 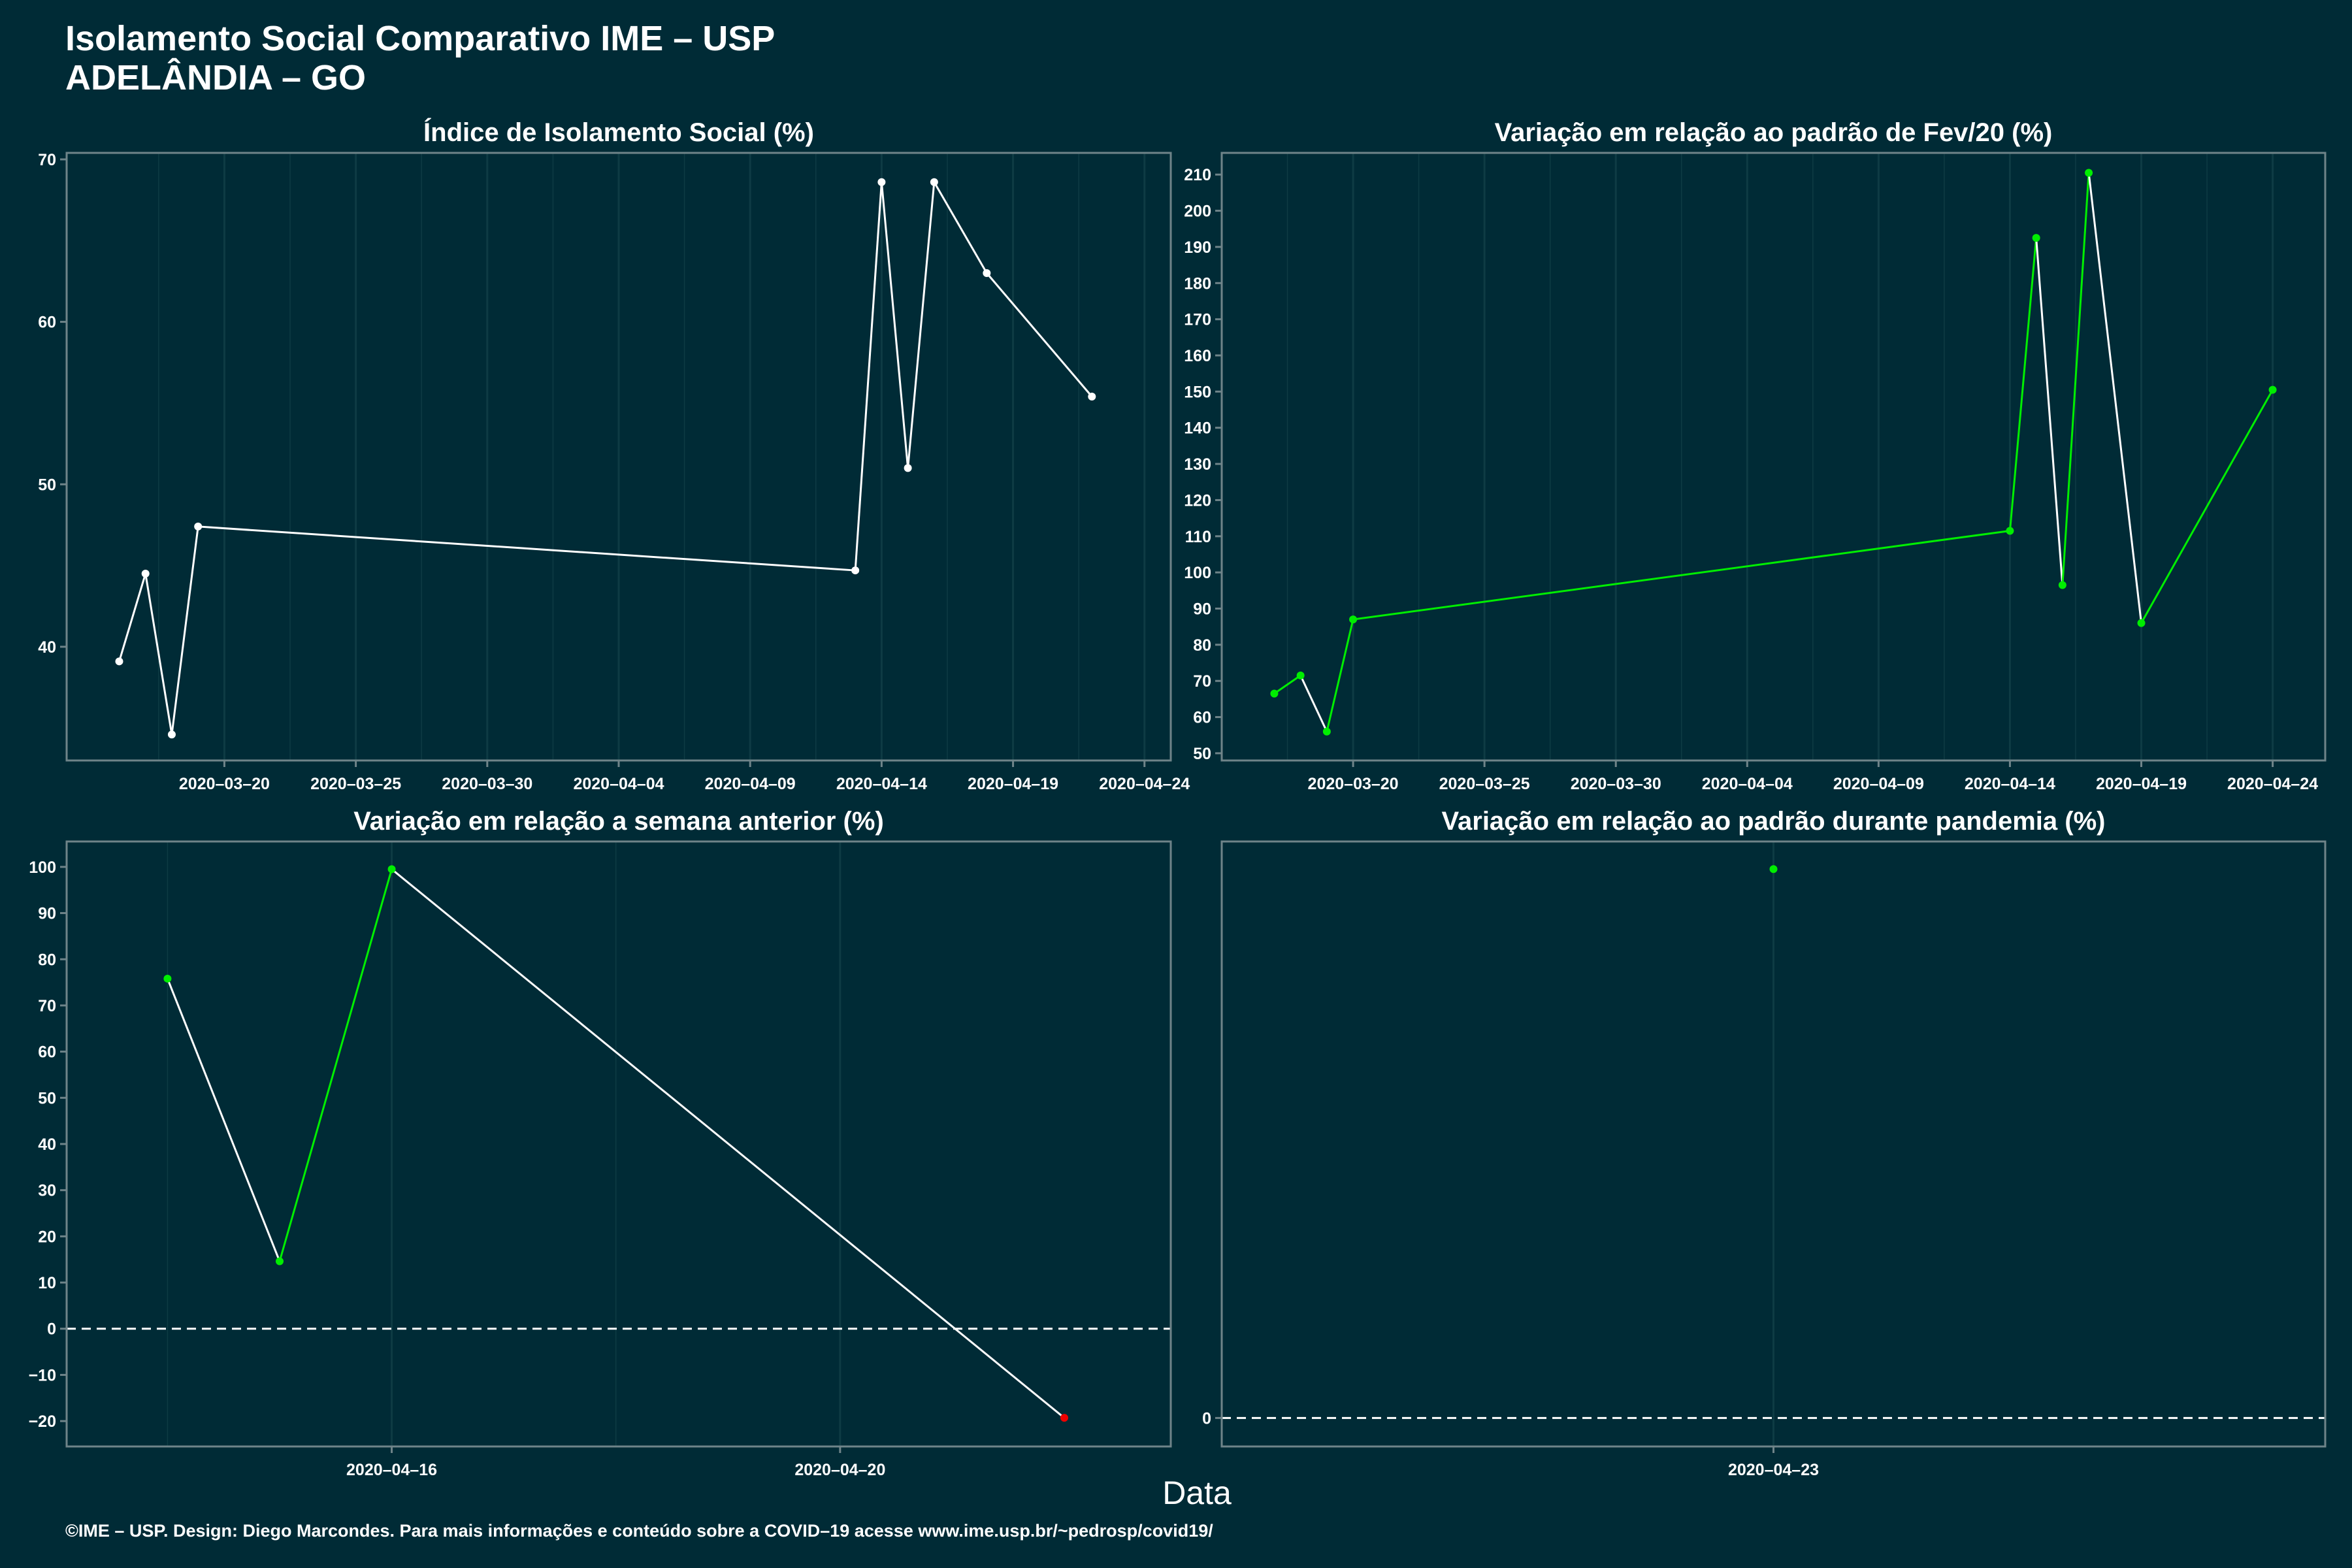 I want to click on panel-1-x-tick-label: 2020–04–24, so click(x=1144, y=784).